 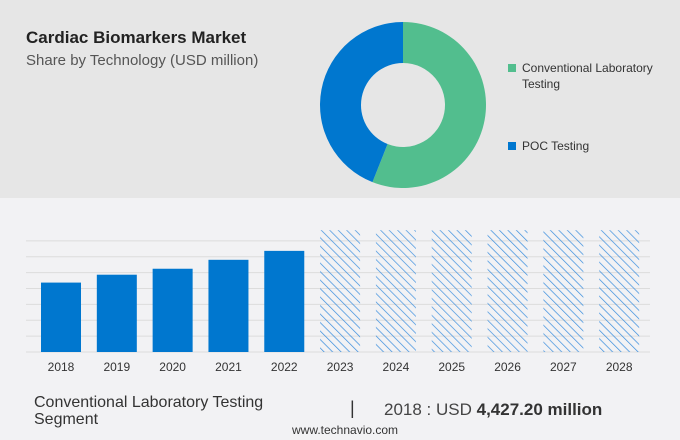 What do you see at coordinates (587, 76) in the screenshot?
I see `legend-label: Conventional Laboratory Testing` at bounding box center [587, 76].